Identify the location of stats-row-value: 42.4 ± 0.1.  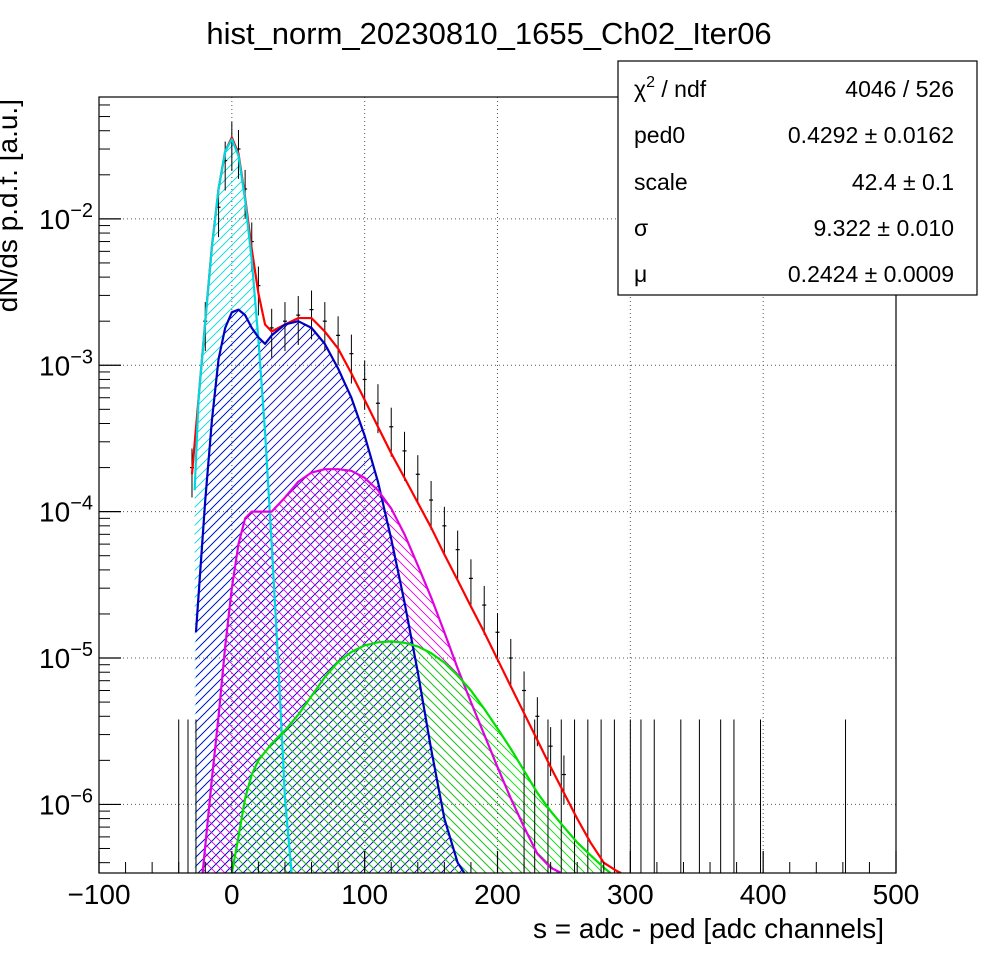
(903, 182).